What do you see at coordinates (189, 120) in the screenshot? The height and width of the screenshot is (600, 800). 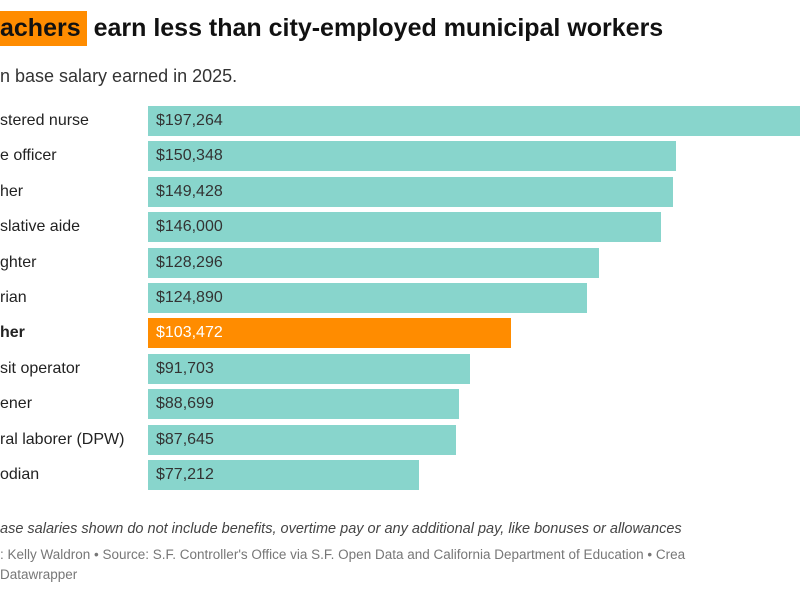 I see `value-label: $197,264` at bounding box center [189, 120].